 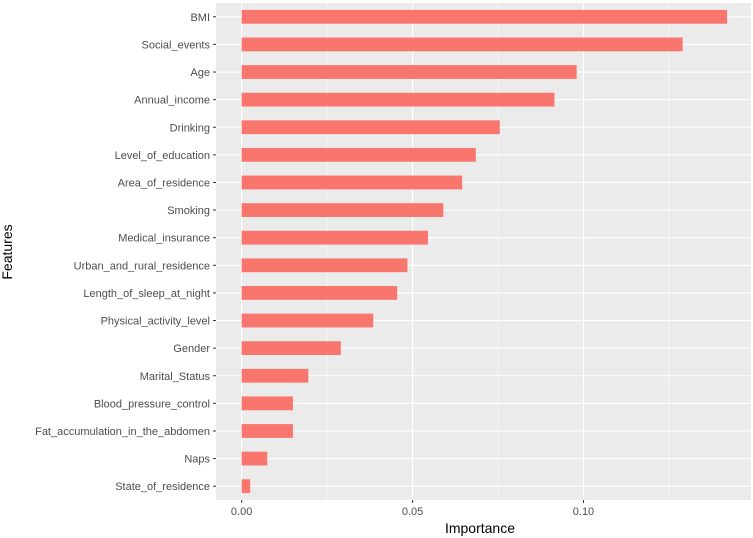 I want to click on x-tick-label: 0.00, so click(x=241, y=512).